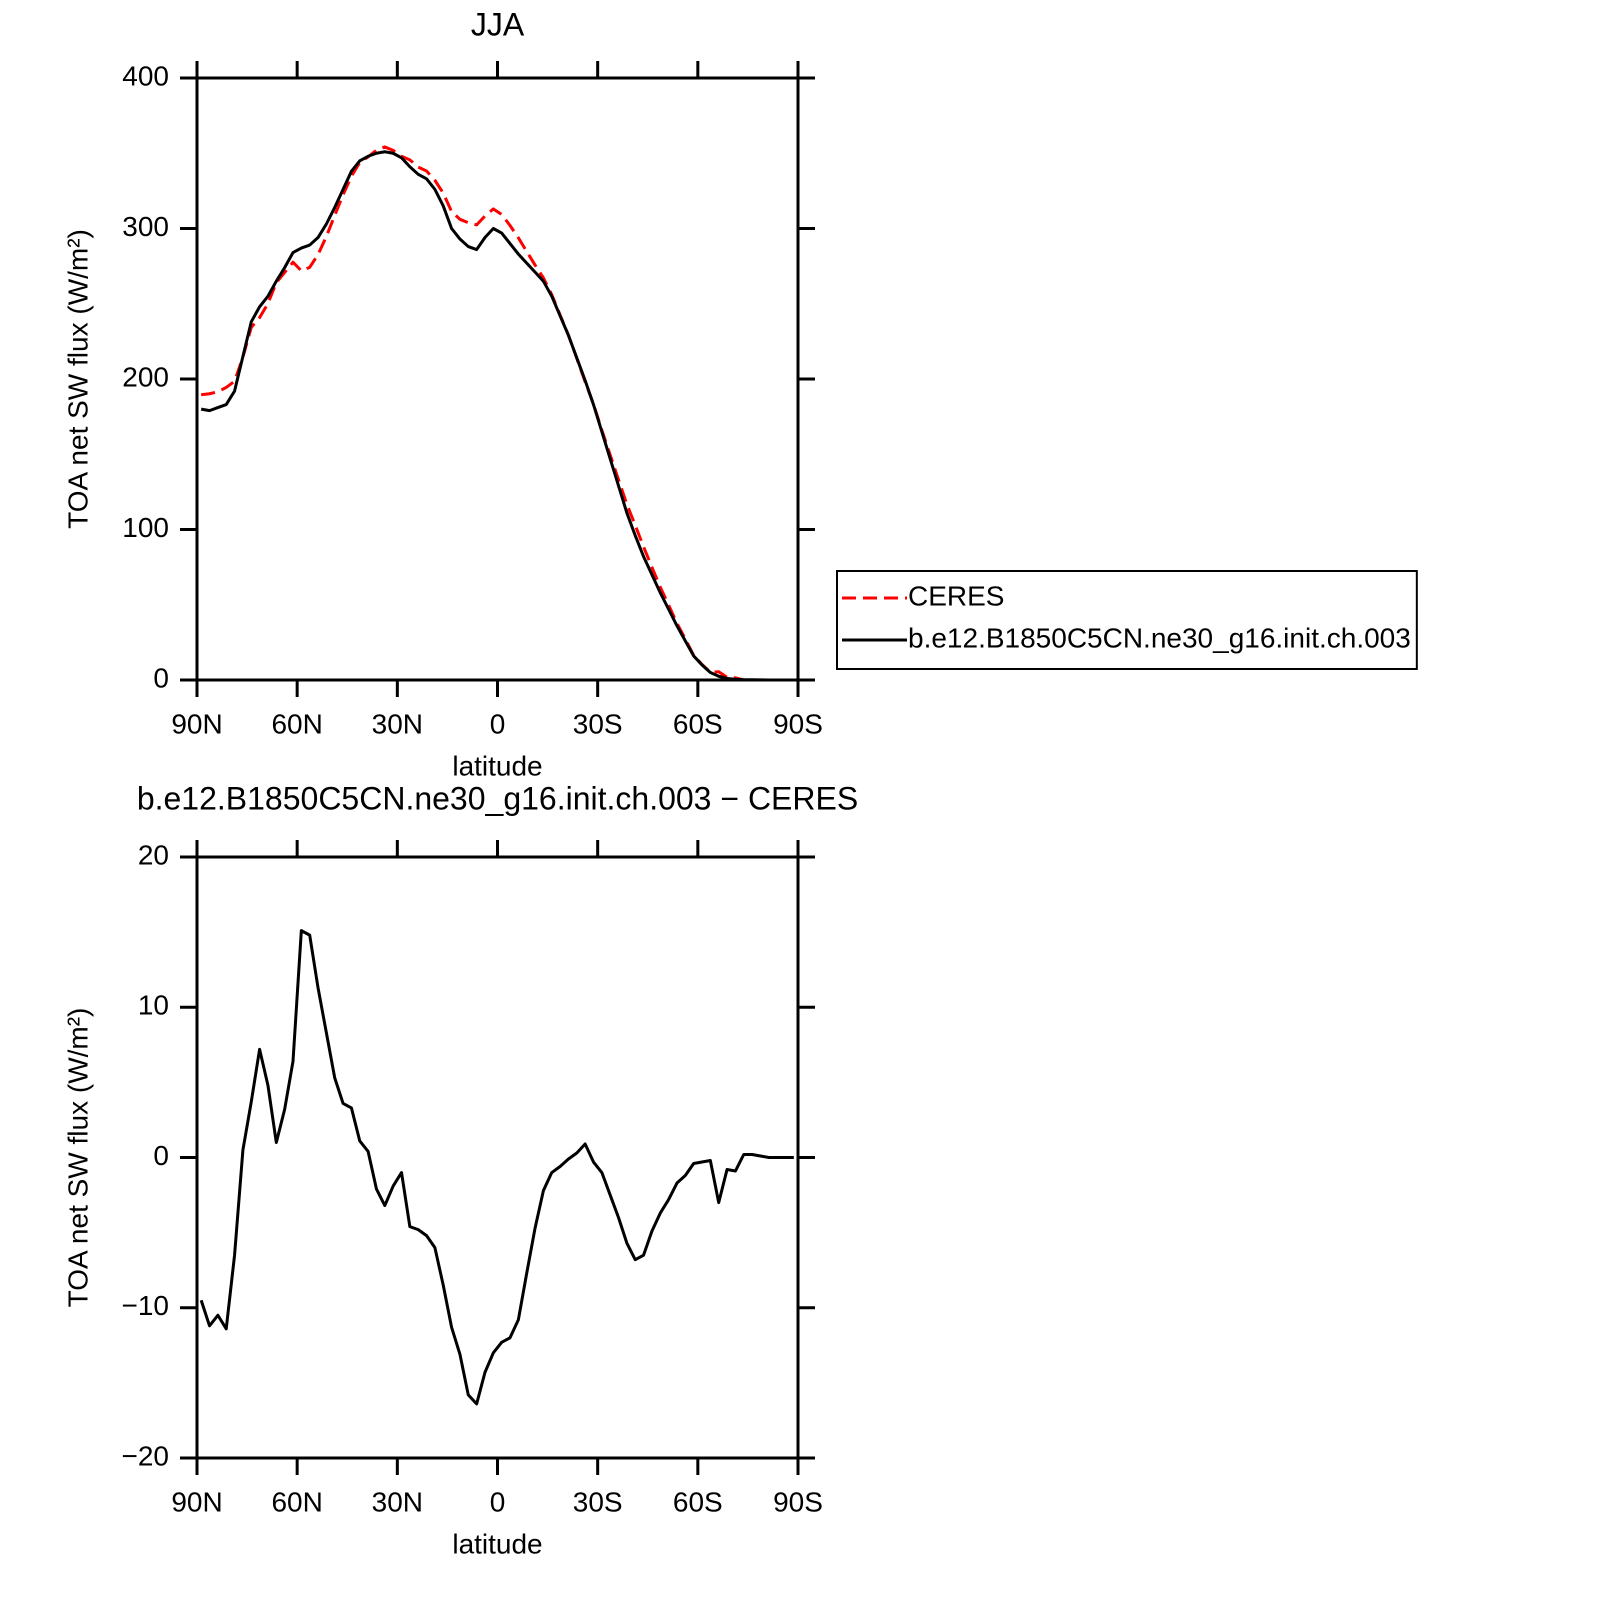 This screenshot has width=1603, height=1603. Describe the element at coordinates (145, 226) in the screenshot. I see `y-tick-label: 300` at that location.